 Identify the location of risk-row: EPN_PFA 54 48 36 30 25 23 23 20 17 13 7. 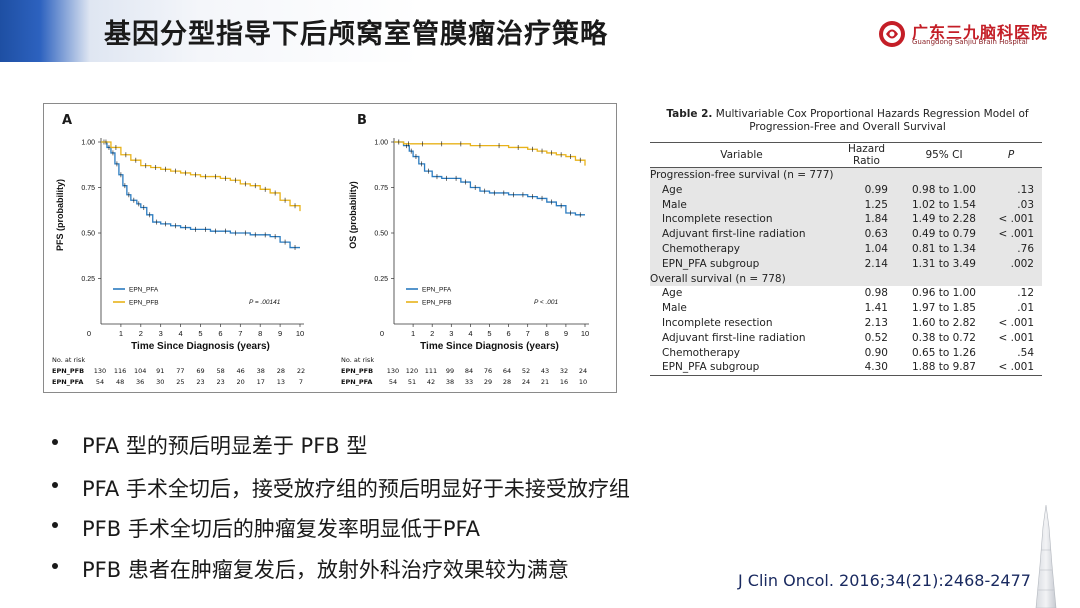
(177, 382).